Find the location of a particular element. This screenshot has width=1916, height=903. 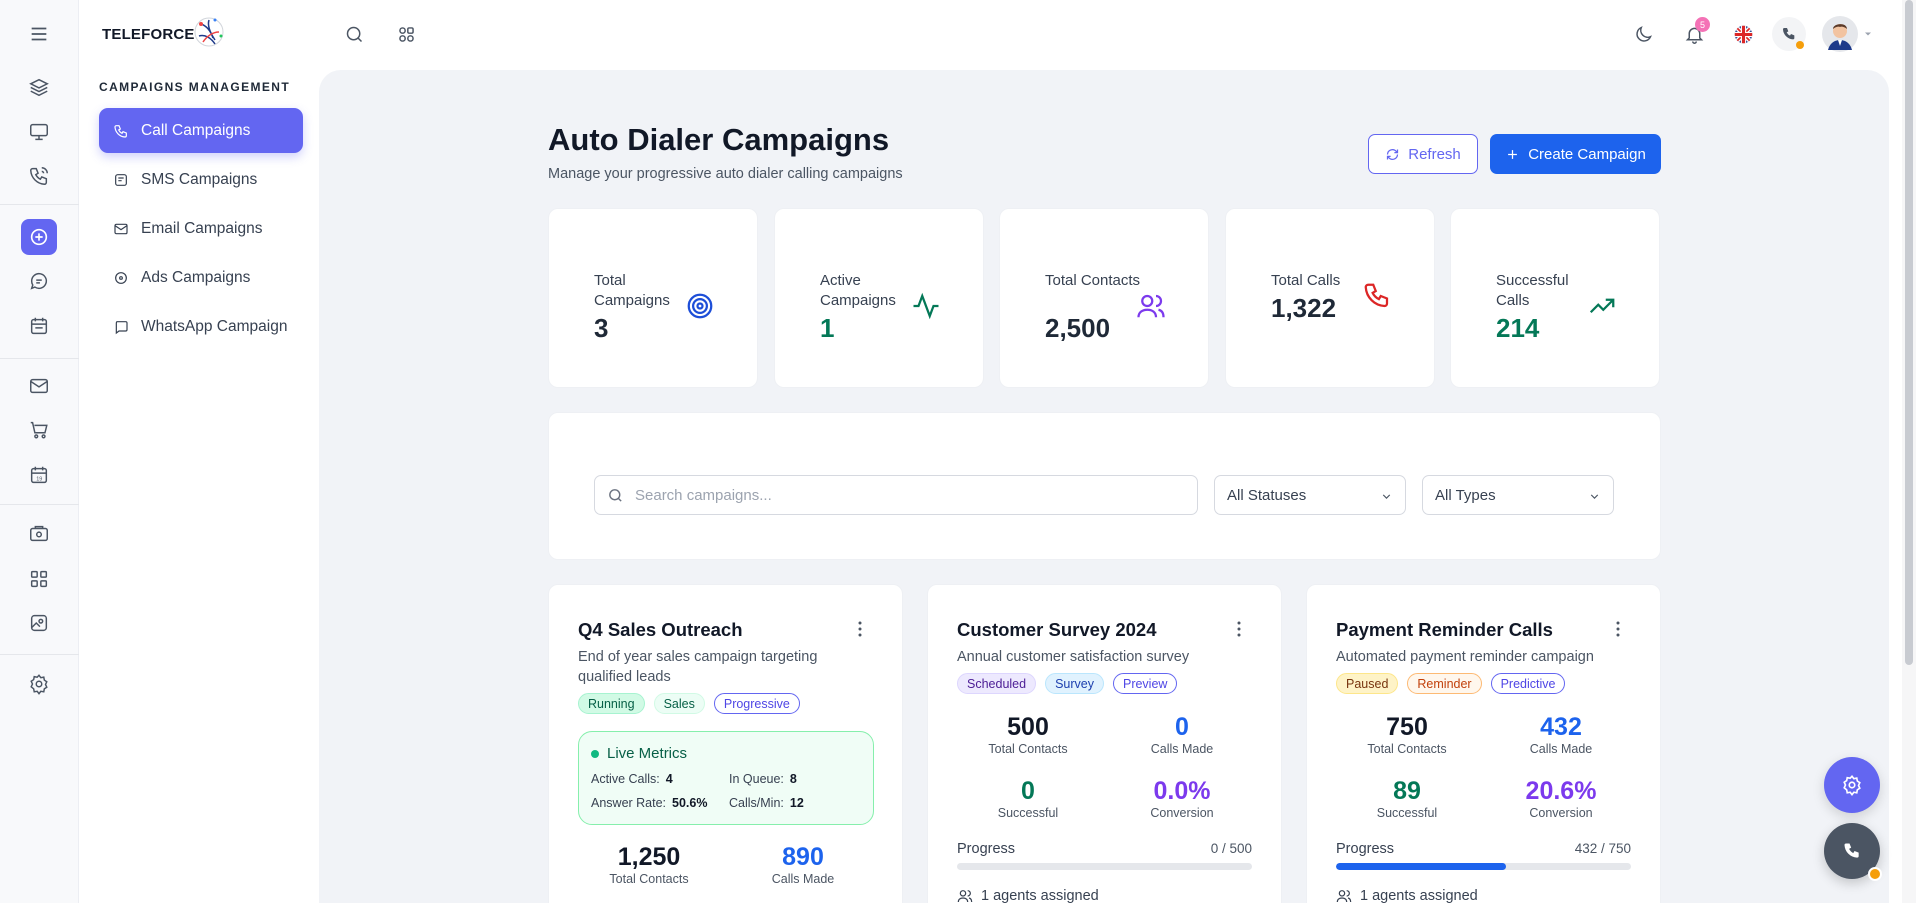

icon-rail: 19 is located at coordinates (39, 451).